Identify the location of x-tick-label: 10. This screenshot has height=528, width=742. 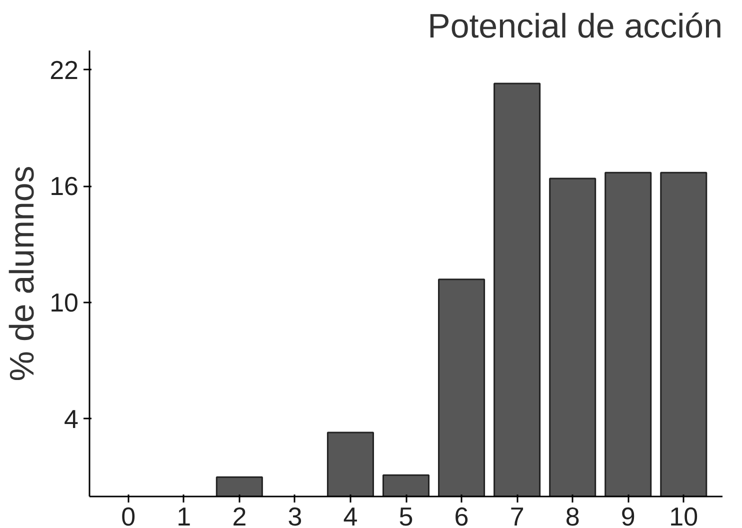
(683, 515).